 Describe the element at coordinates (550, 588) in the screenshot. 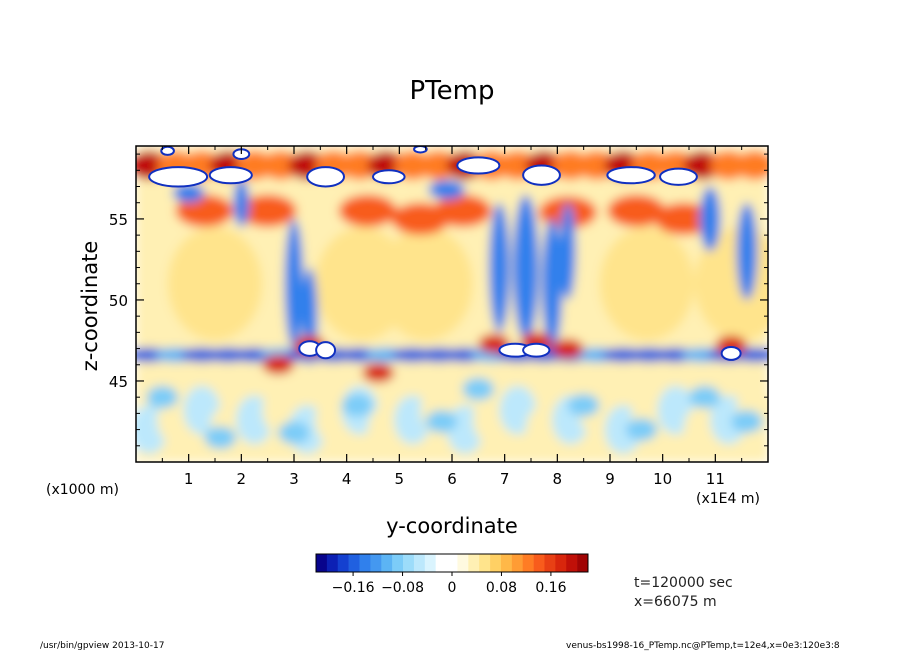

I see `colorbar-tick-label: 0.16` at that location.